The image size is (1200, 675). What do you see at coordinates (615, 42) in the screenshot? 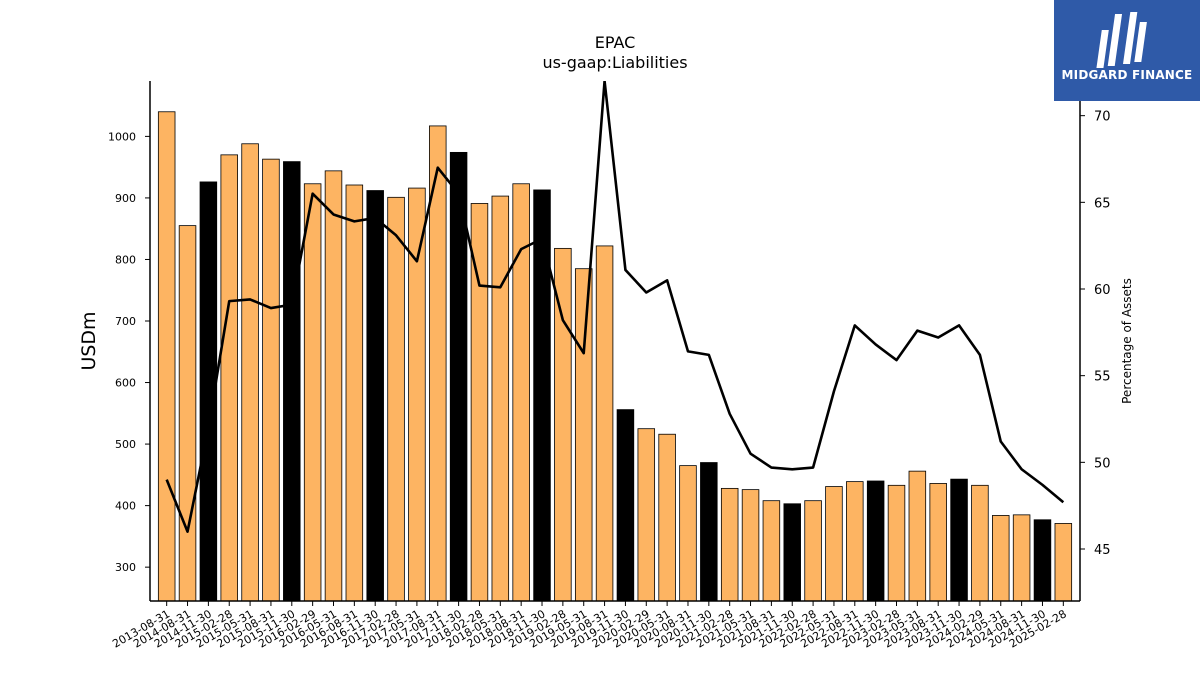
I see `chart-title: EPAC` at bounding box center [615, 42].